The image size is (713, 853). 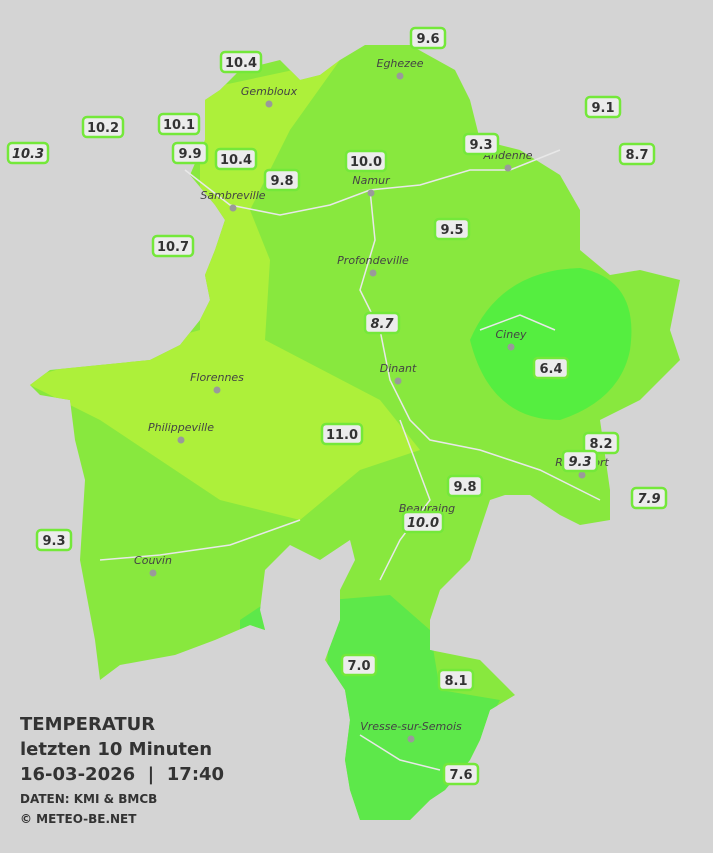 I want to click on legend-copyright: © METEO-BE.NET, so click(x=78, y=819).